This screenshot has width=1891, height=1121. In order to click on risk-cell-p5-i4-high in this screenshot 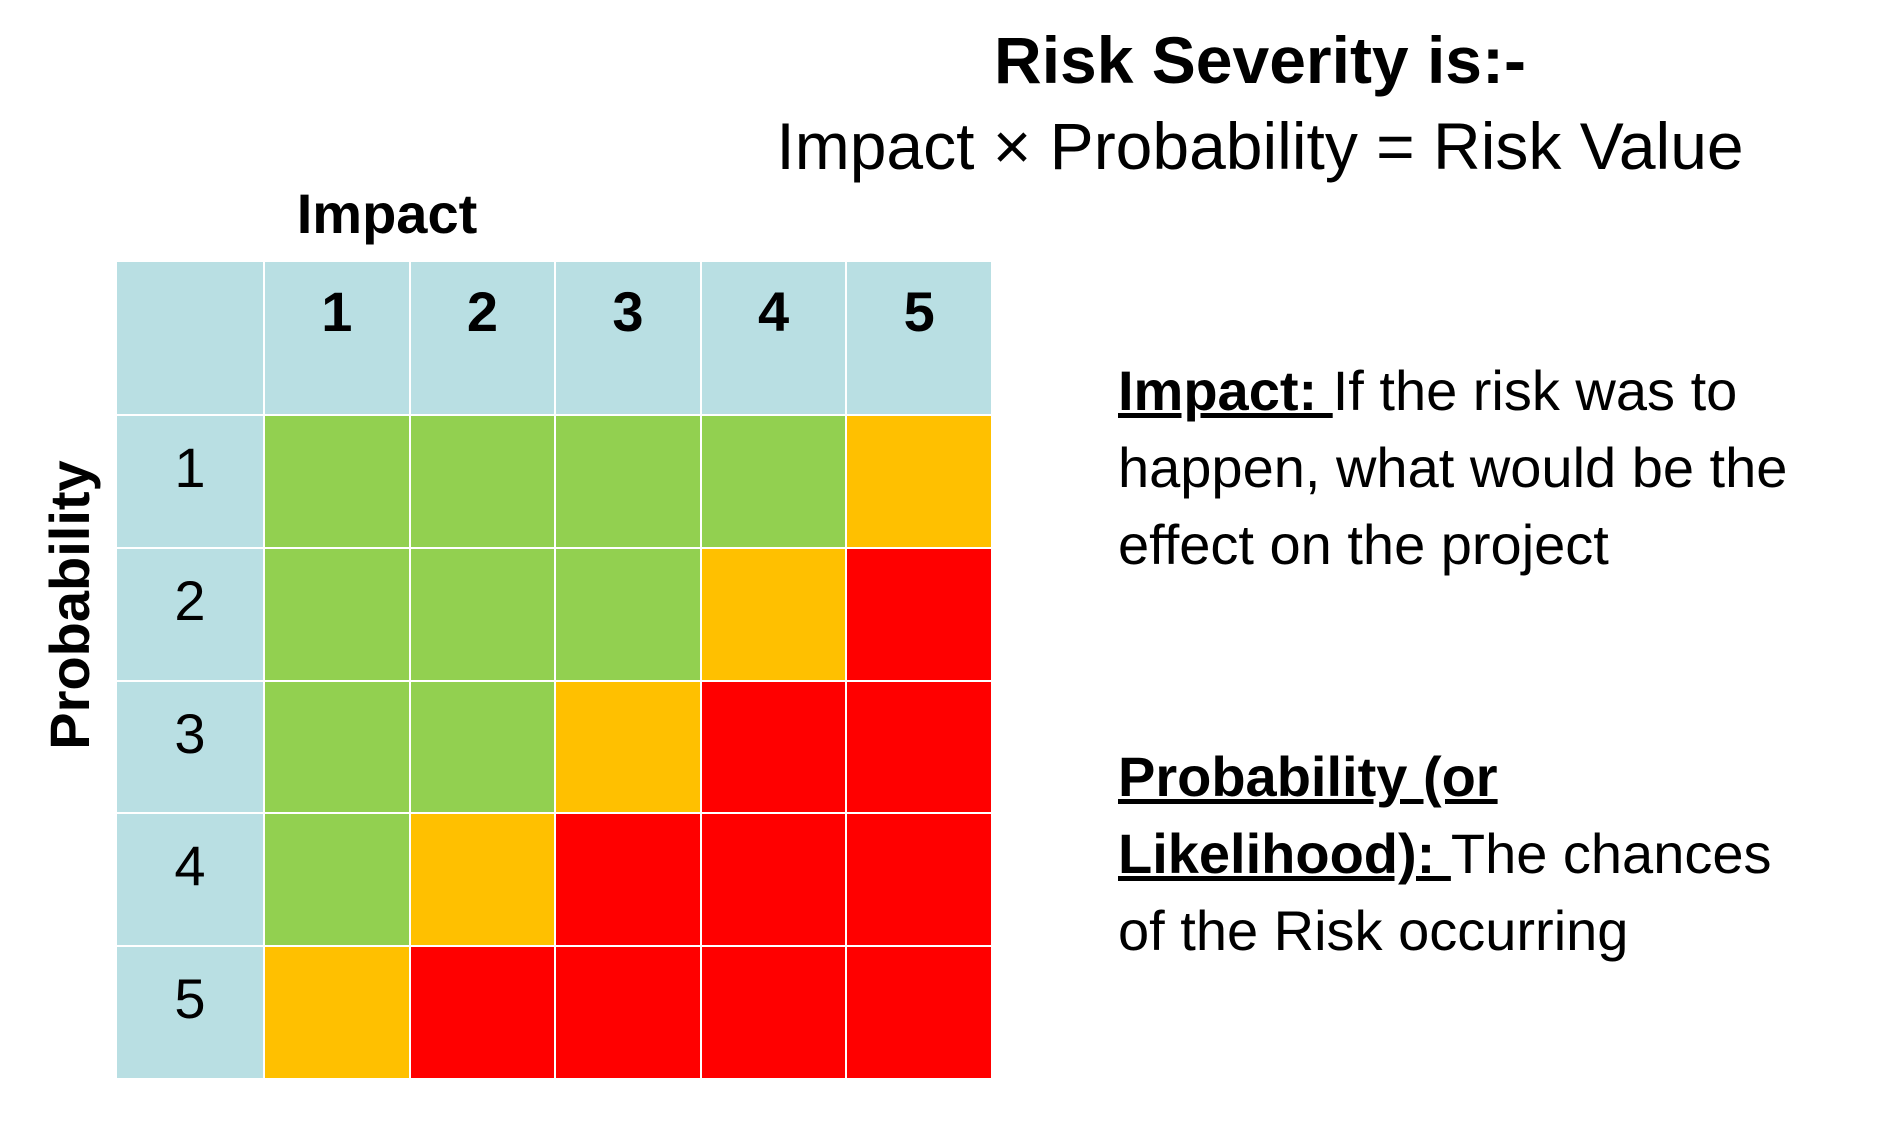, I will do `click(773, 1012)`.